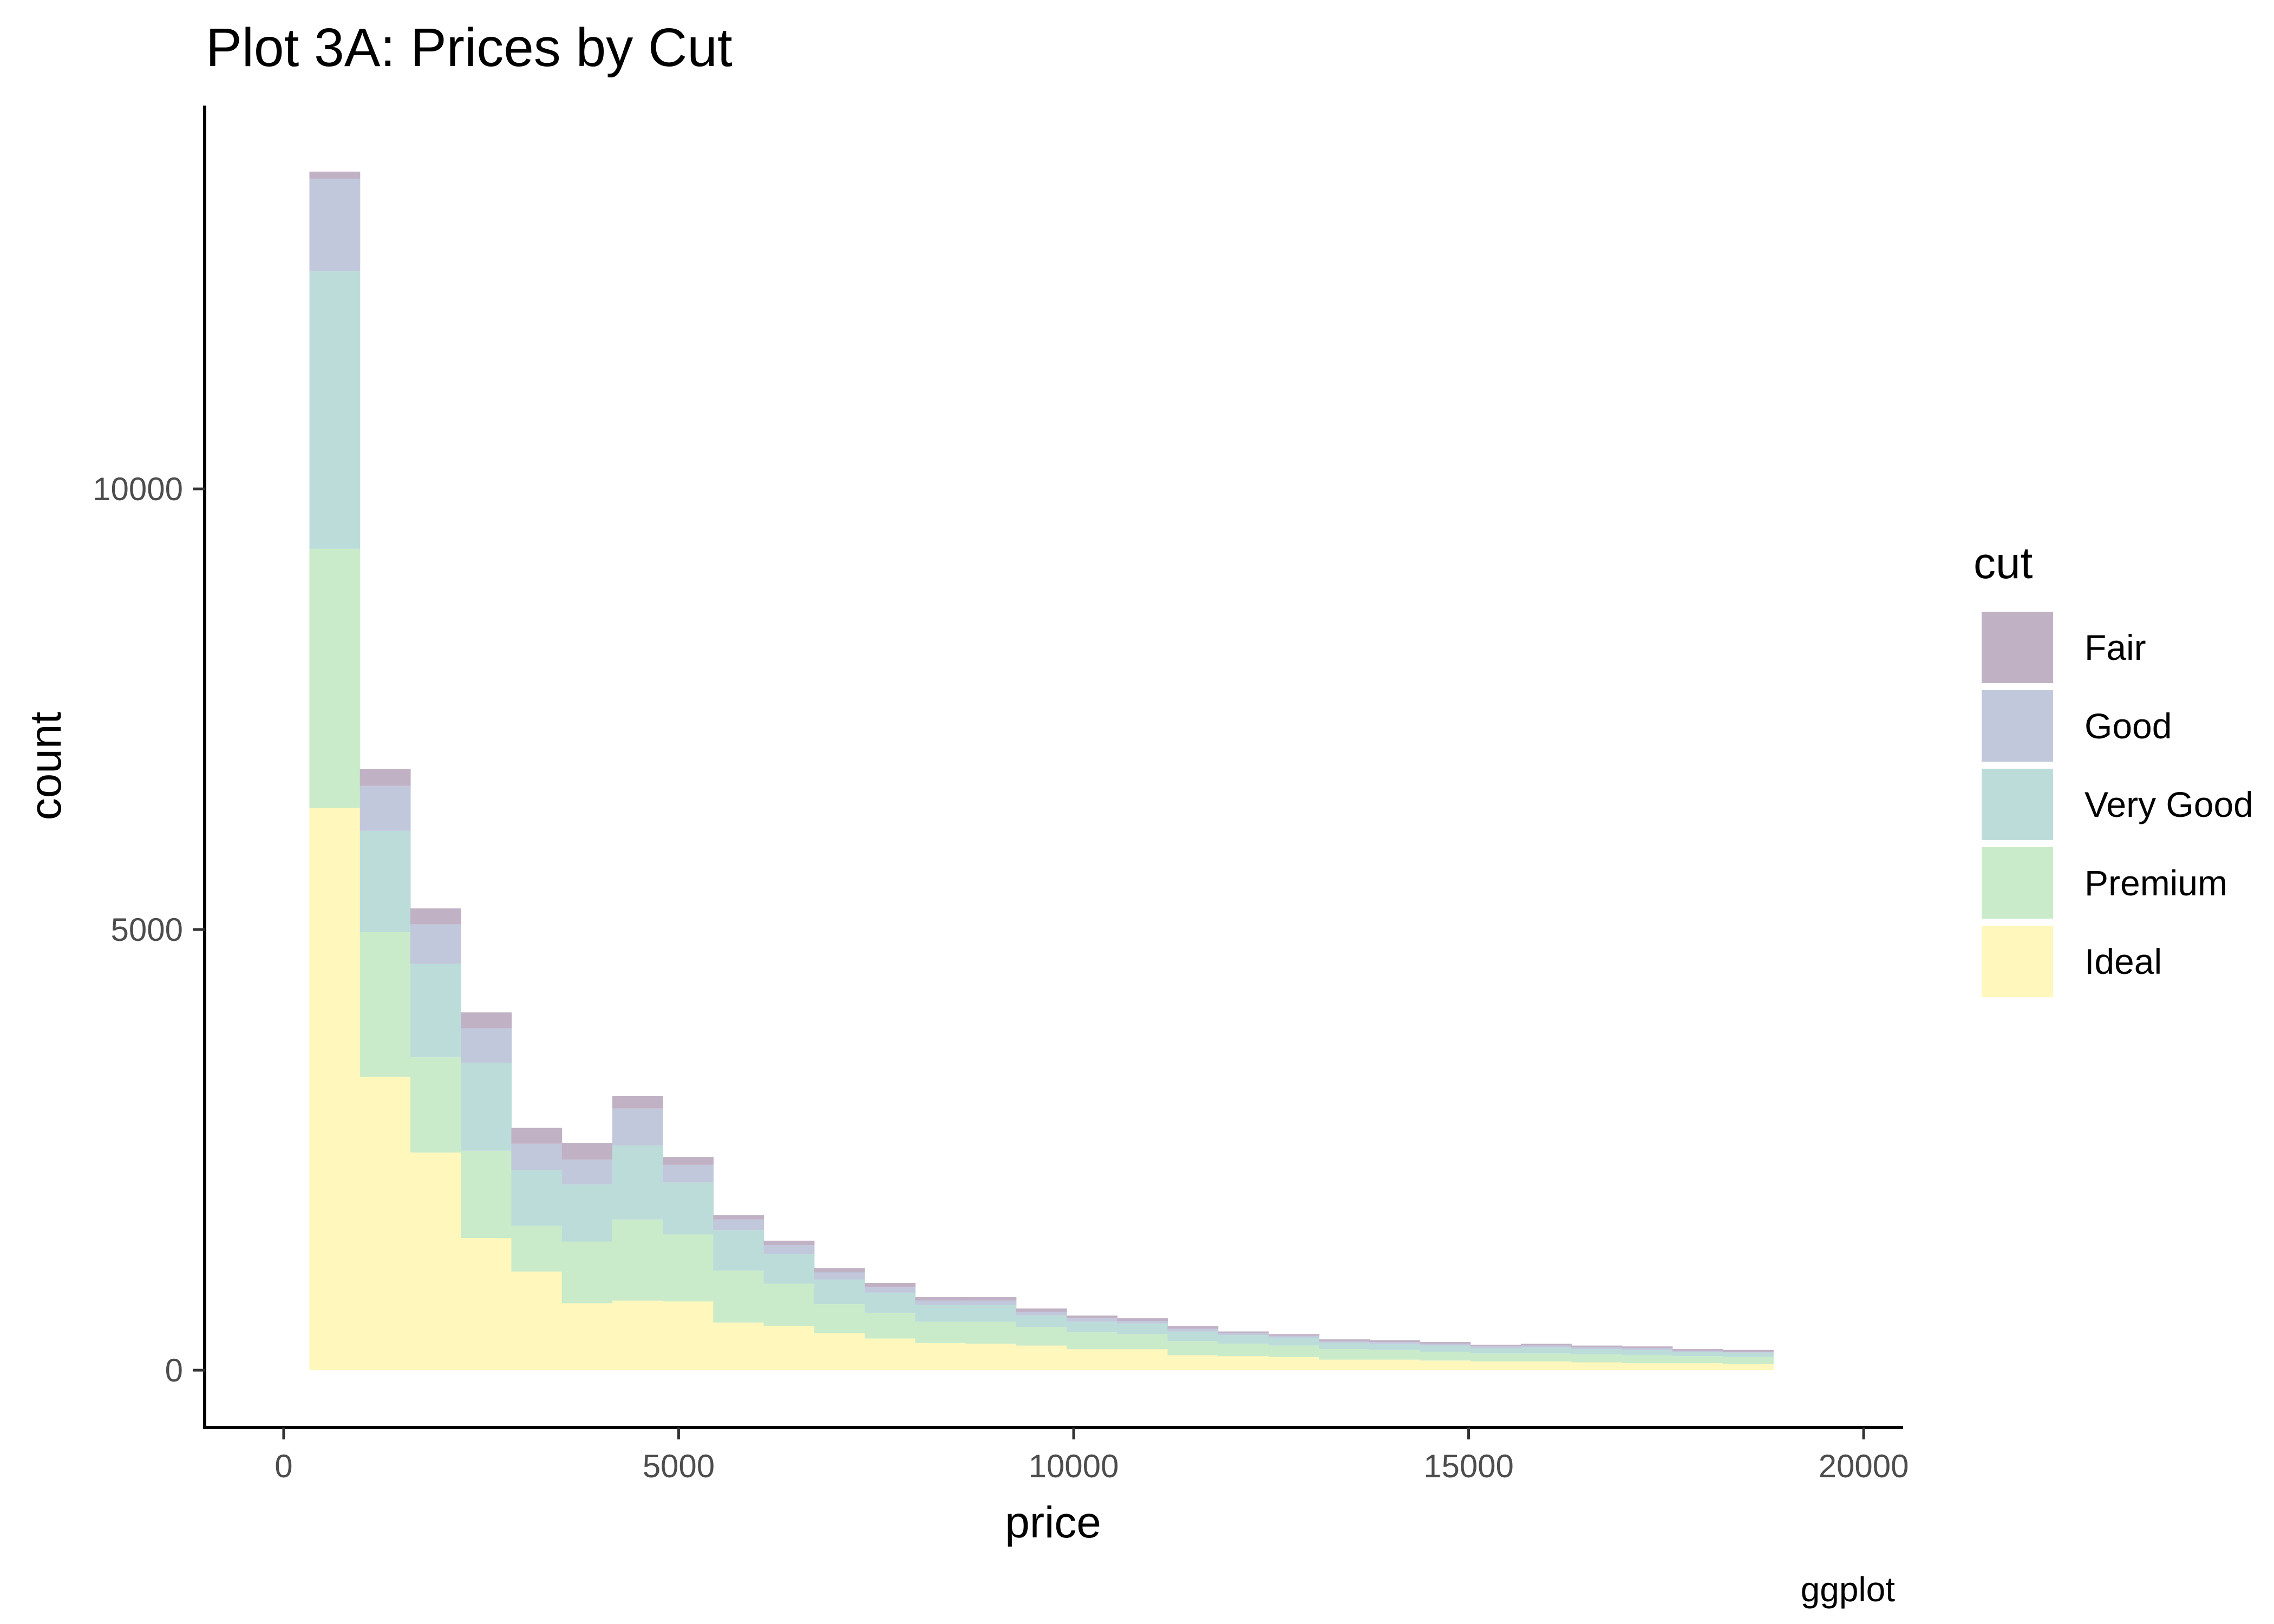 This screenshot has width=2274, height=1624. Describe the element at coordinates (2018, 804) in the screenshot. I see `legend-key-very-good` at that location.